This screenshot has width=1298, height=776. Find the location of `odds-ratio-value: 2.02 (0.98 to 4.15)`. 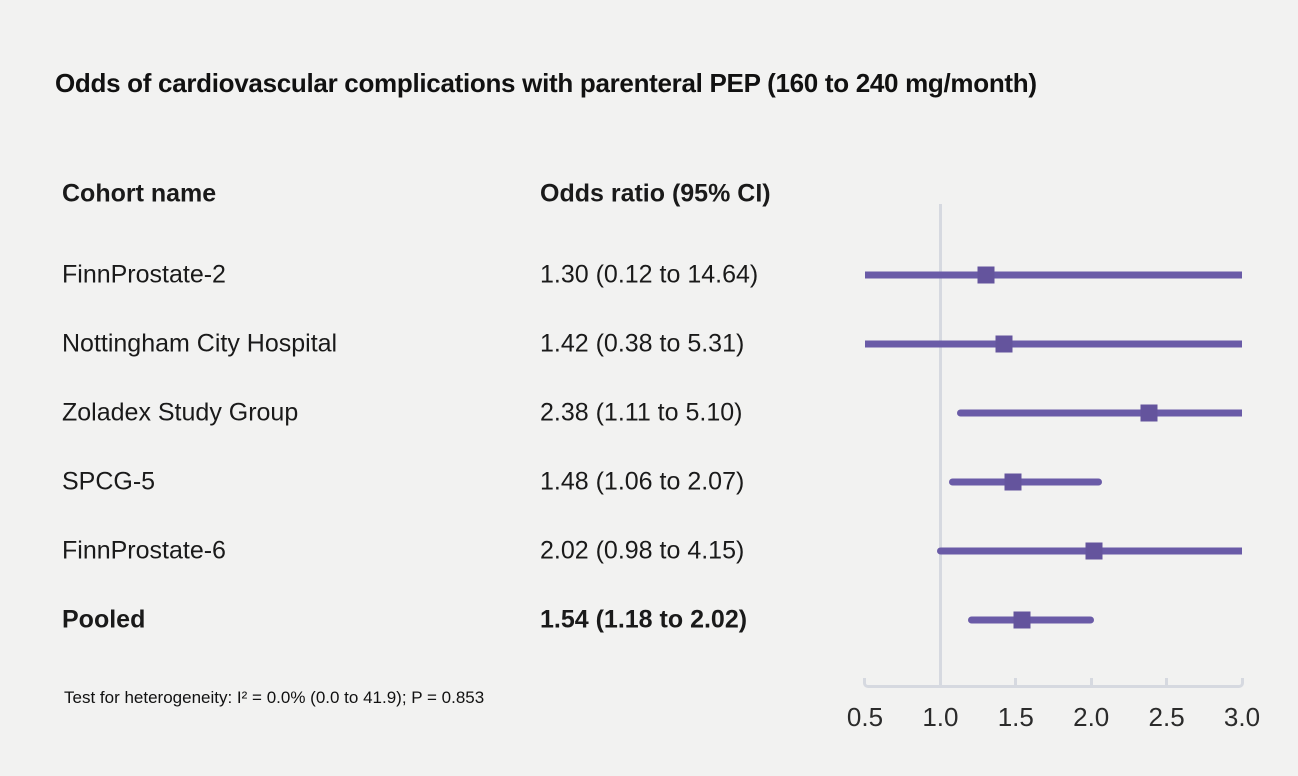

odds-ratio-value: 2.02 (0.98 to 4.15) is located at coordinates (642, 550).